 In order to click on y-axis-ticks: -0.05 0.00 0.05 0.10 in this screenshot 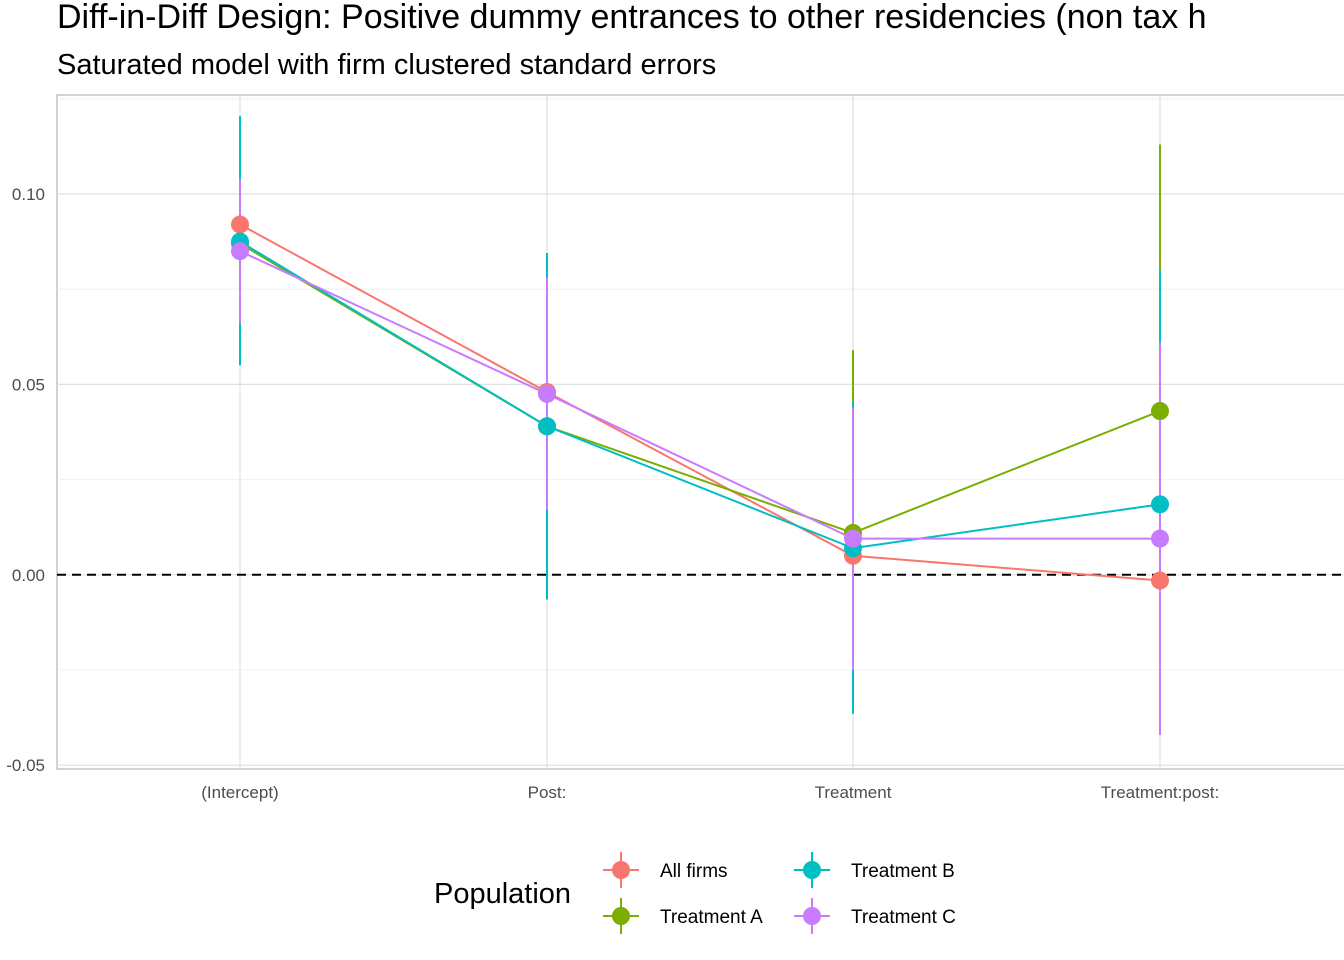, I will do `click(25, 480)`.